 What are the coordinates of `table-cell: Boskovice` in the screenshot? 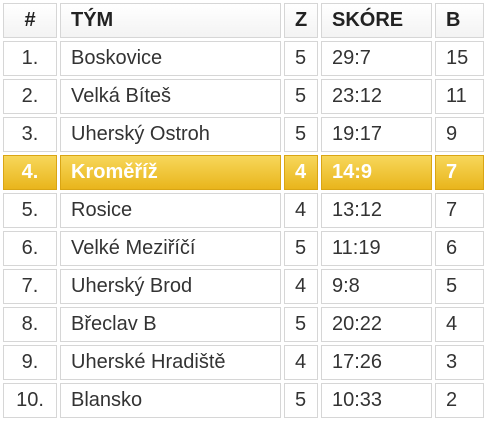 It's located at (170, 58).